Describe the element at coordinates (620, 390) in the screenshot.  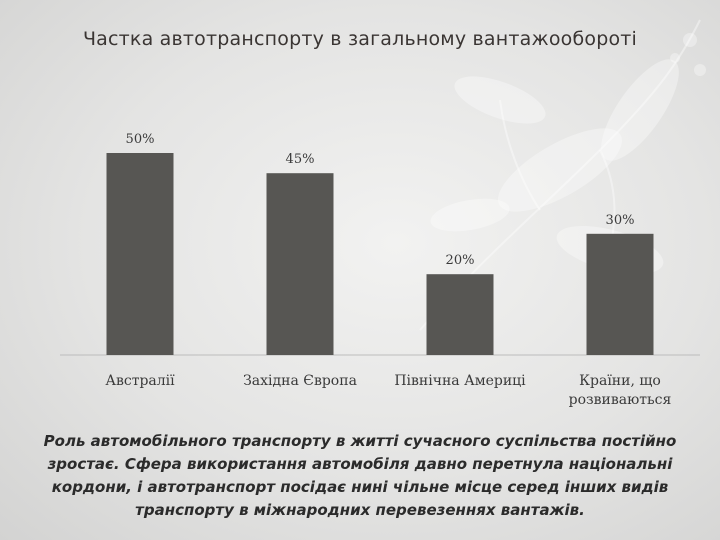
I see `category-label-4: Країни, що розвиваються` at that location.